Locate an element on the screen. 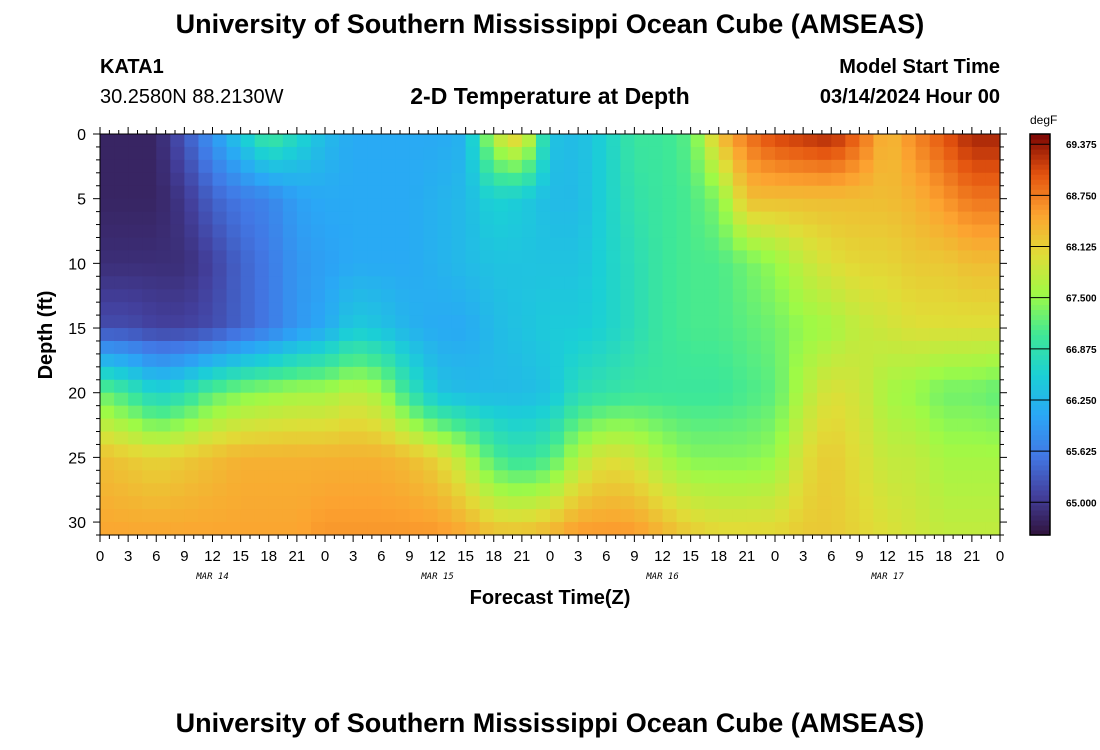  y-tick-label: 30 is located at coordinates (77, 523).